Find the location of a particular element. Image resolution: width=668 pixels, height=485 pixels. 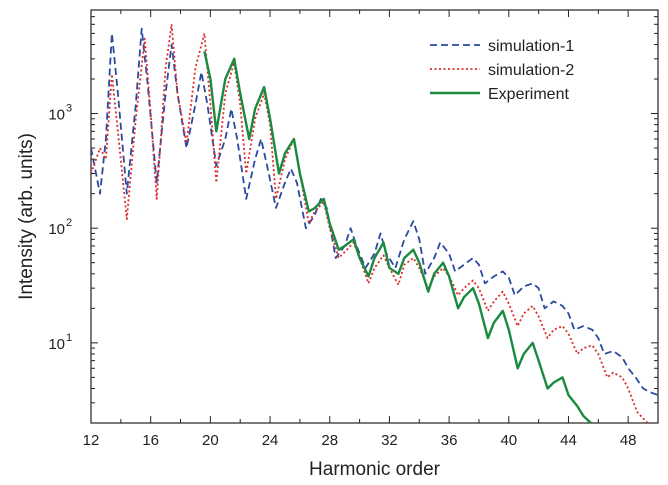

legend-label: simulation-2 is located at coordinates (531, 70).